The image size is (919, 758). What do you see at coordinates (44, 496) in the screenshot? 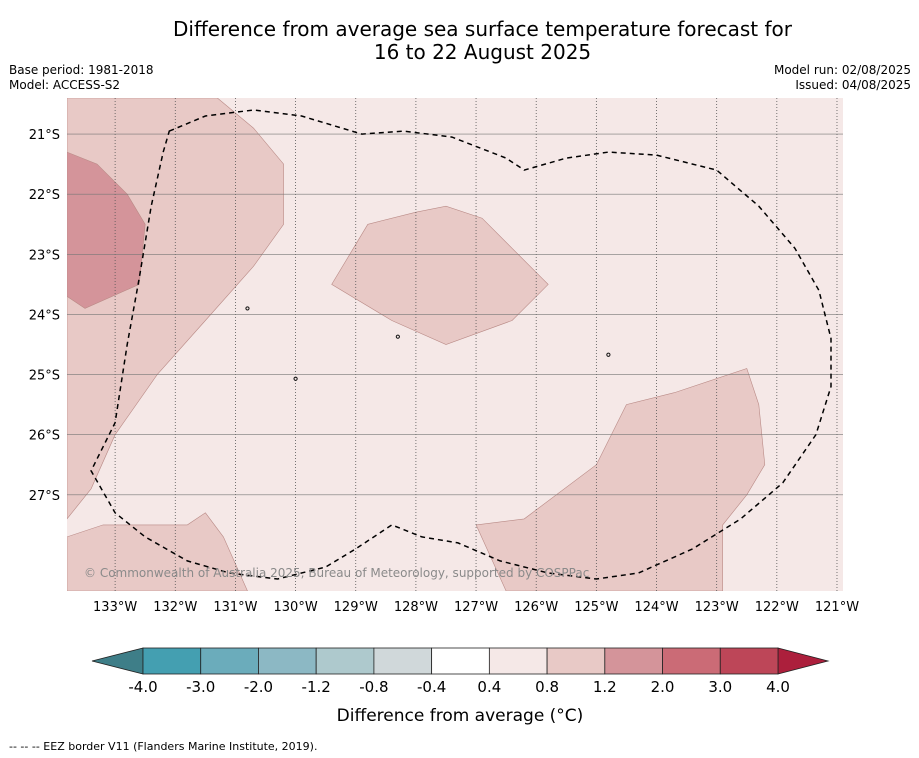
I see `latitude-tick-label: 27°S` at bounding box center [44, 496].